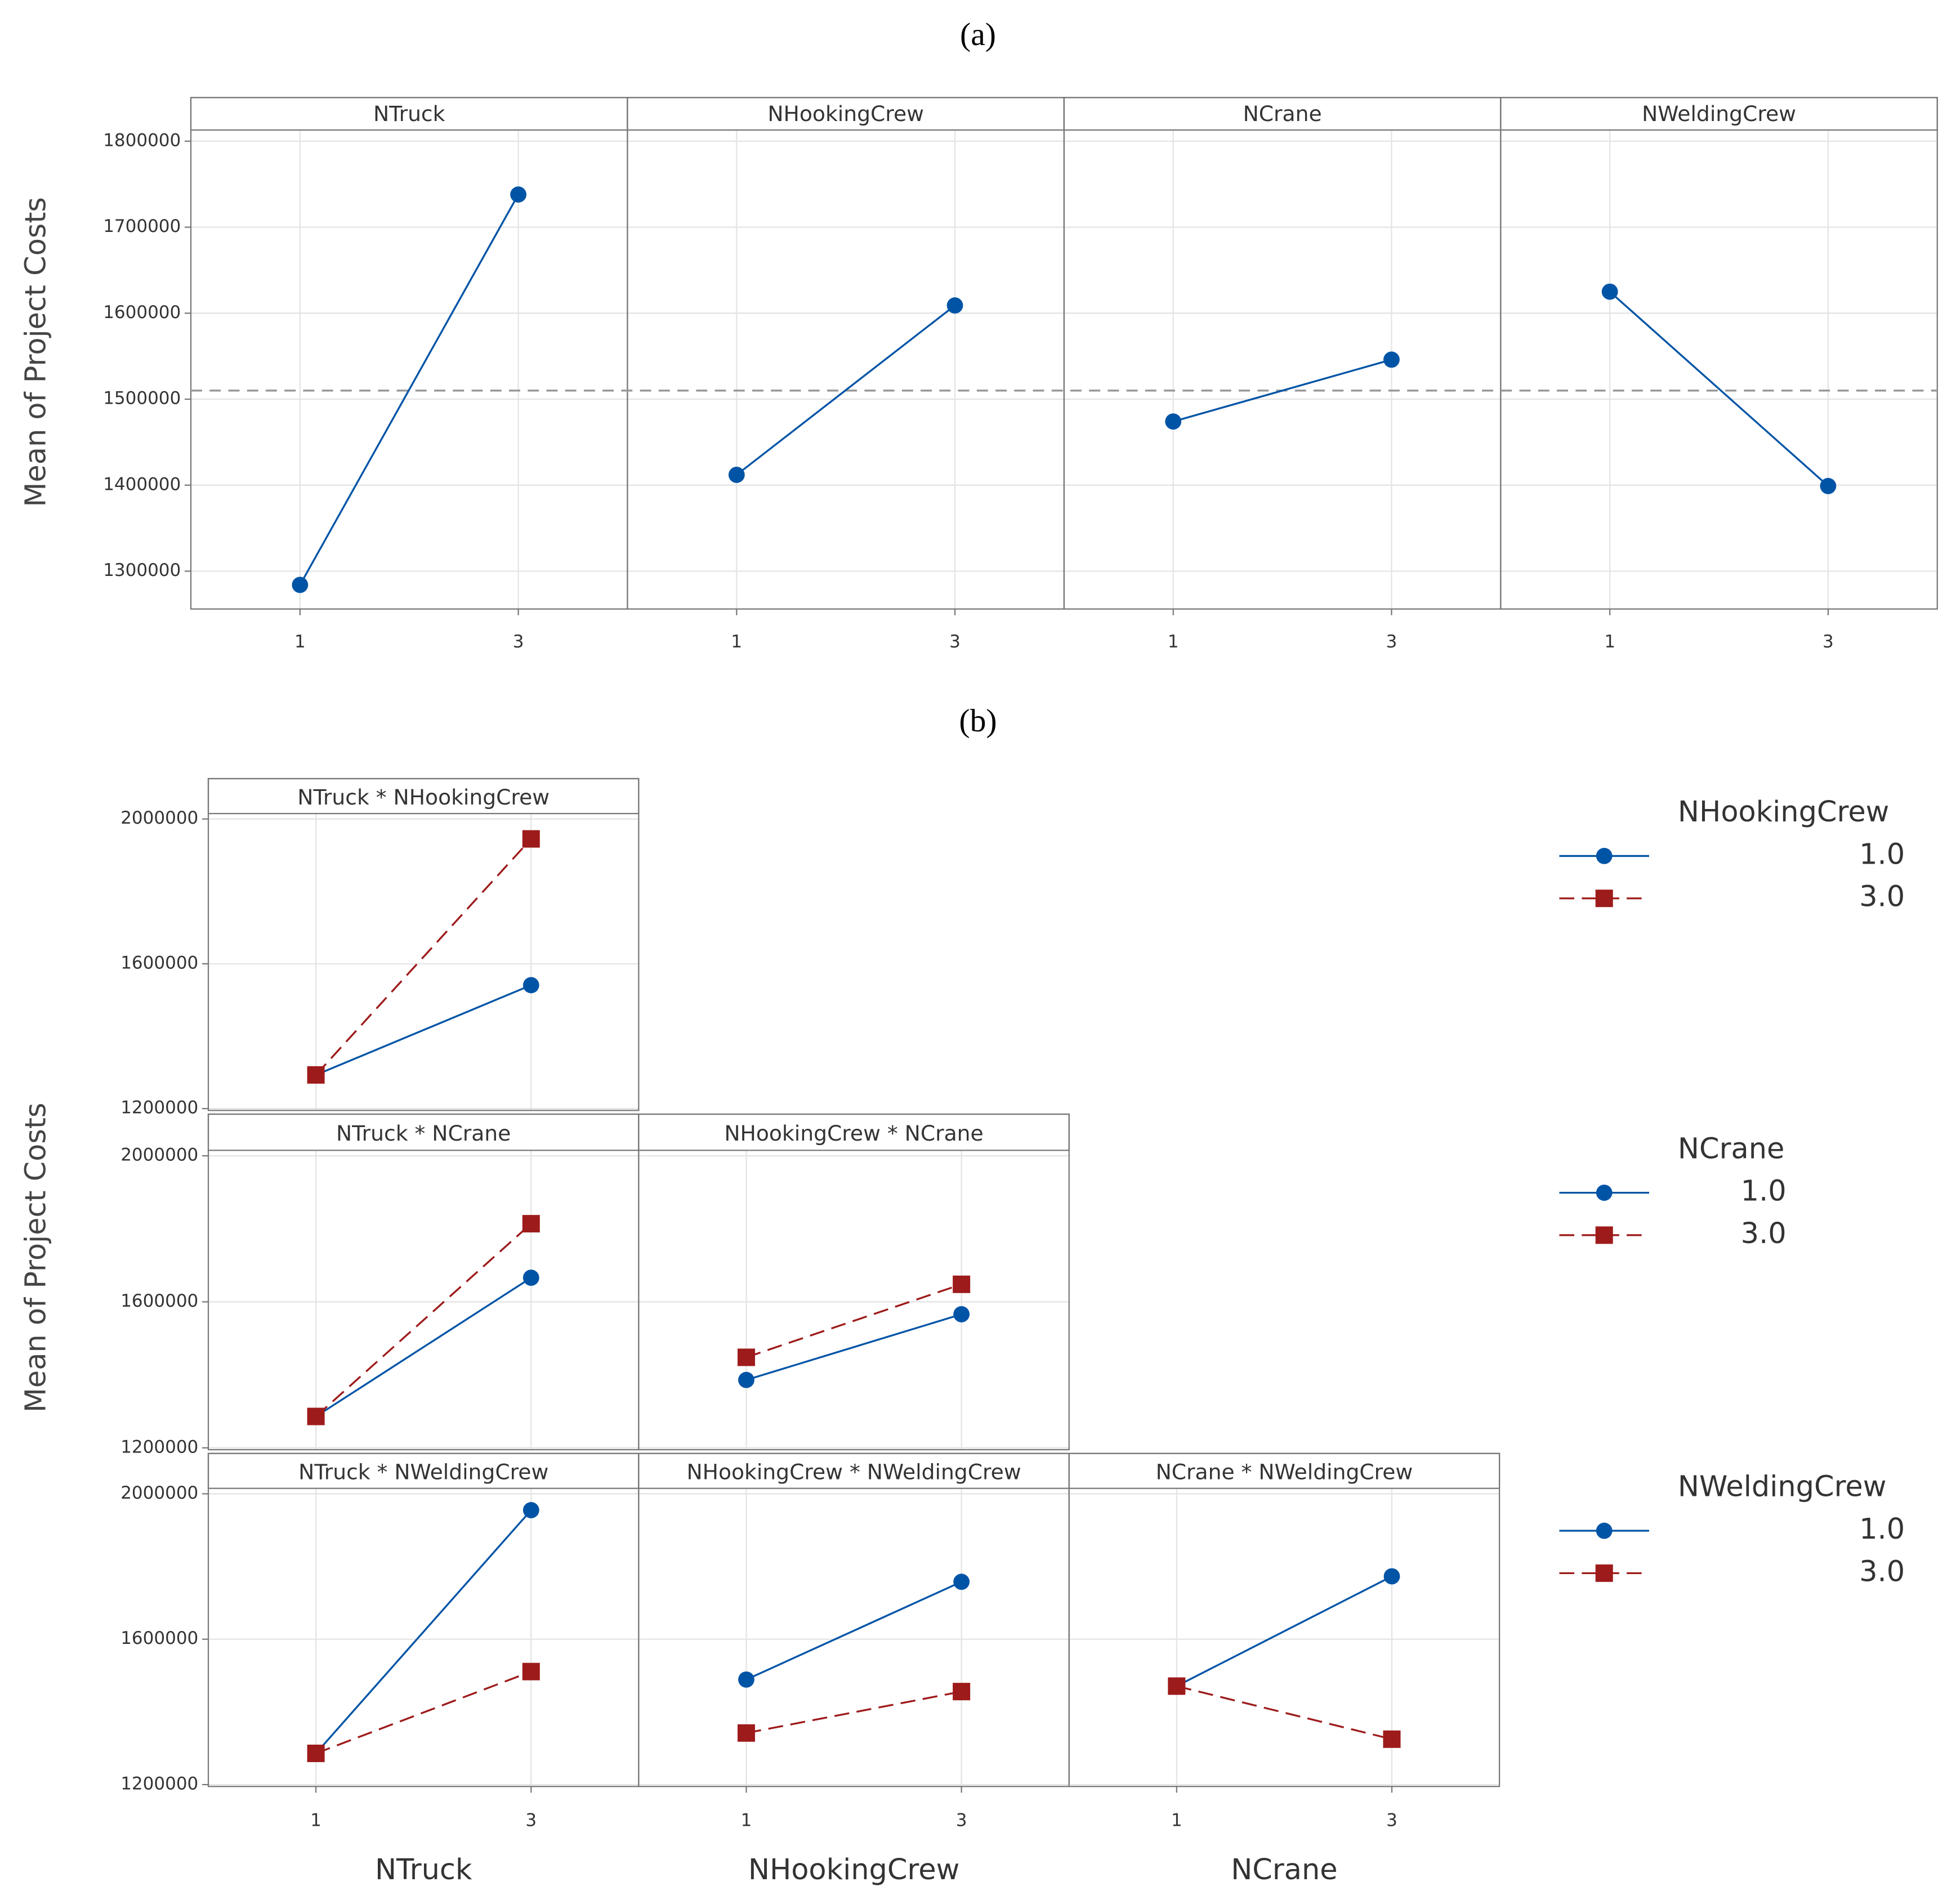  What do you see at coordinates (142, 226) in the screenshot?
I see `y-tick-label: 1700000` at bounding box center [142, 226].